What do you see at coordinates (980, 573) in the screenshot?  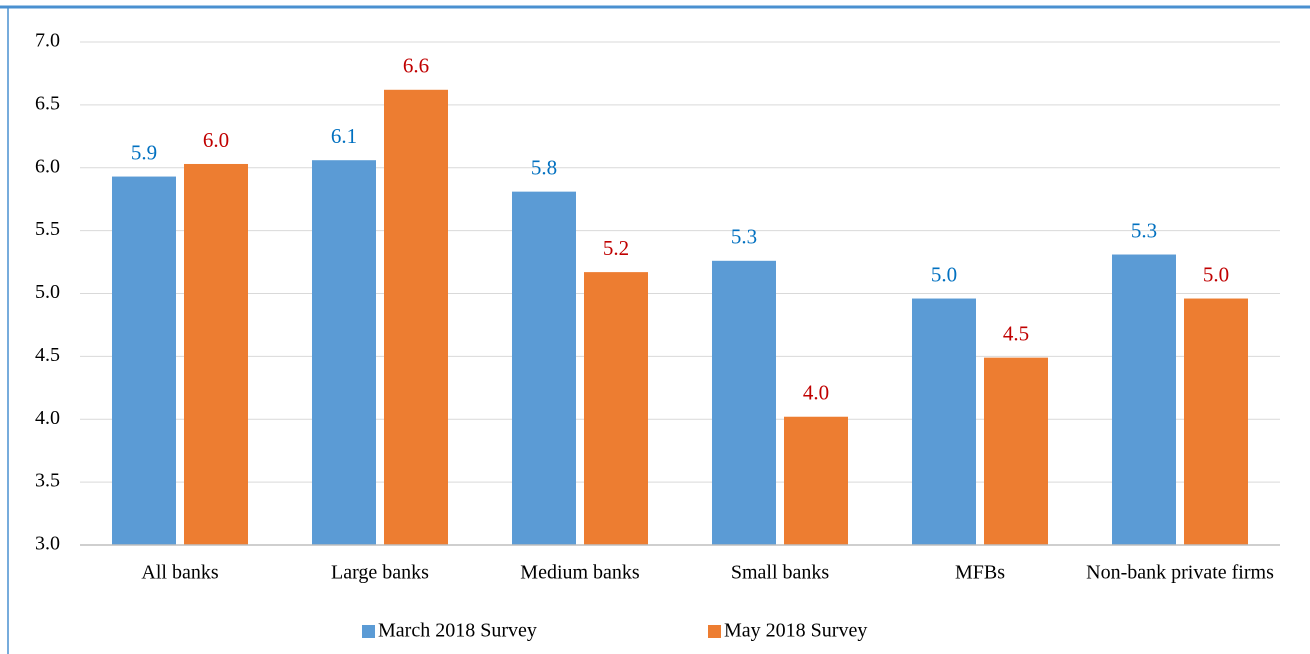 I see `x-tick-label: MFBs` at bounding box center [980, 573].